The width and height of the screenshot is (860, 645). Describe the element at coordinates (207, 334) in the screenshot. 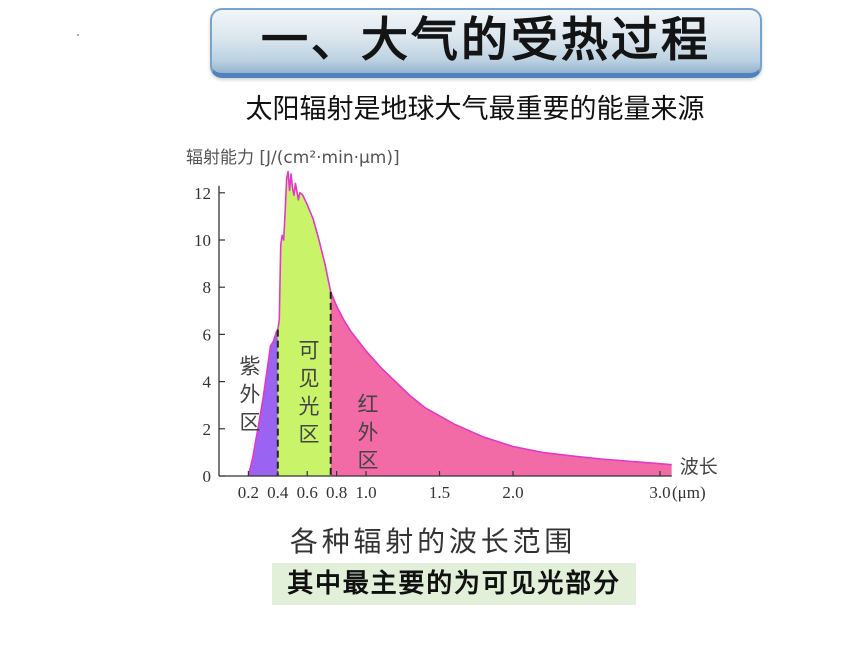

I see `y-tick-label: 6` at that location.